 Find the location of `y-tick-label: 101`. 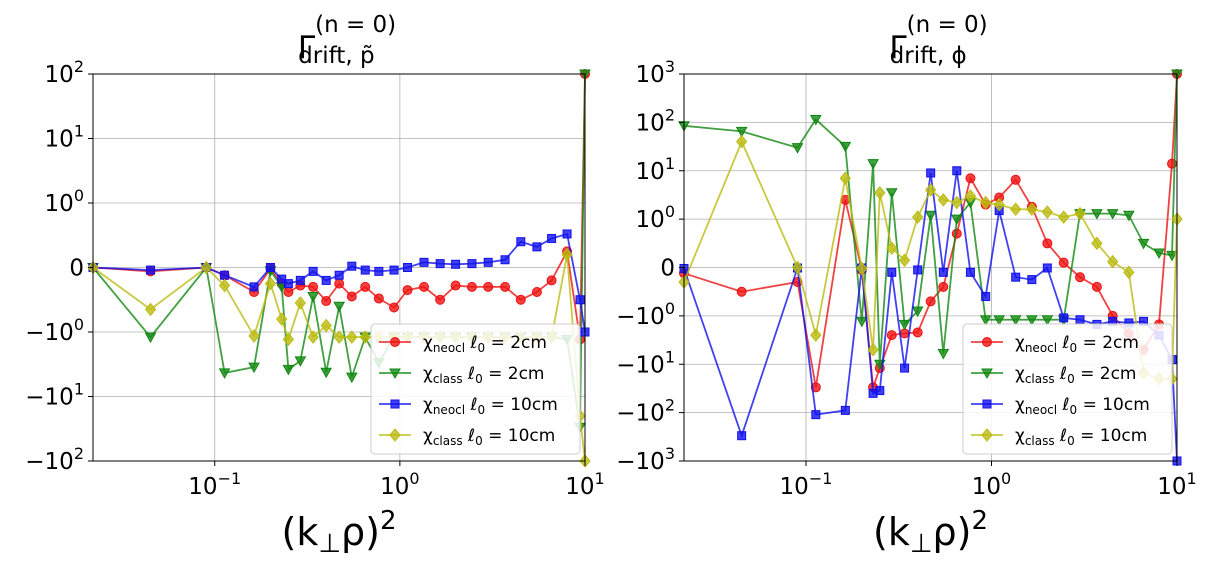

y-tick-label: 101 is located at coordinates (64, 137).